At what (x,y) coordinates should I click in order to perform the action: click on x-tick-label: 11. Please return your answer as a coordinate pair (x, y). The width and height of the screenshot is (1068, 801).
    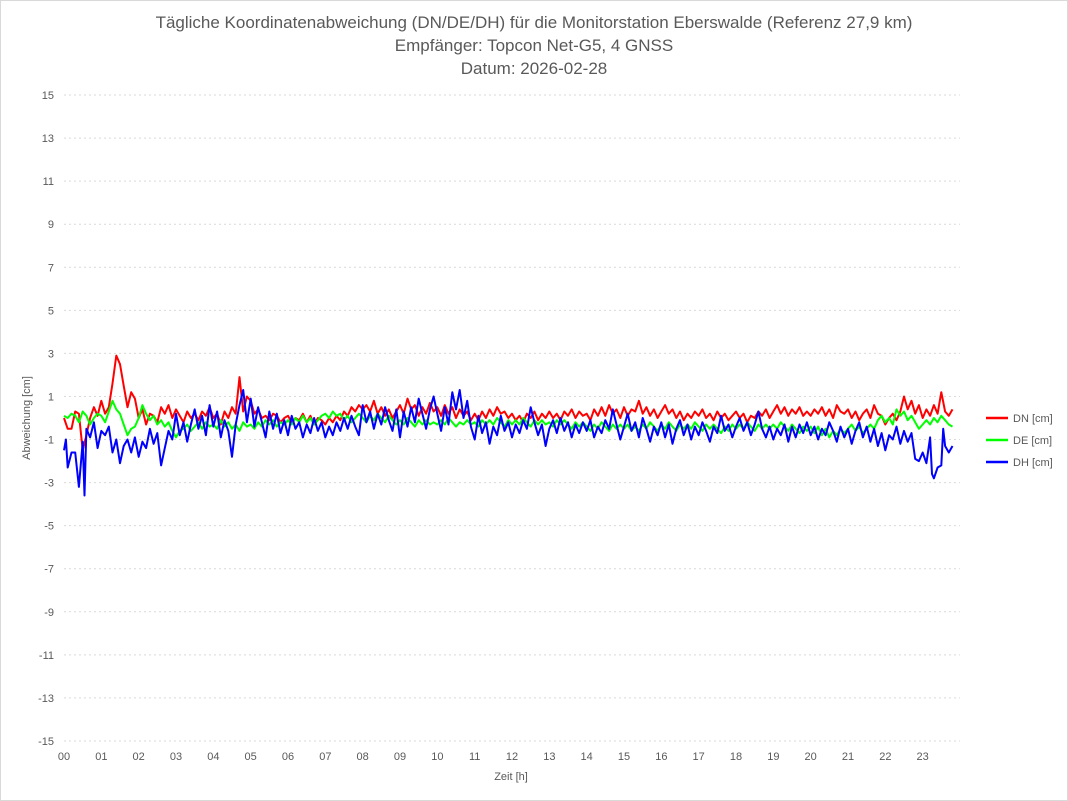
    Looking at the image, I should click on (474, 757).